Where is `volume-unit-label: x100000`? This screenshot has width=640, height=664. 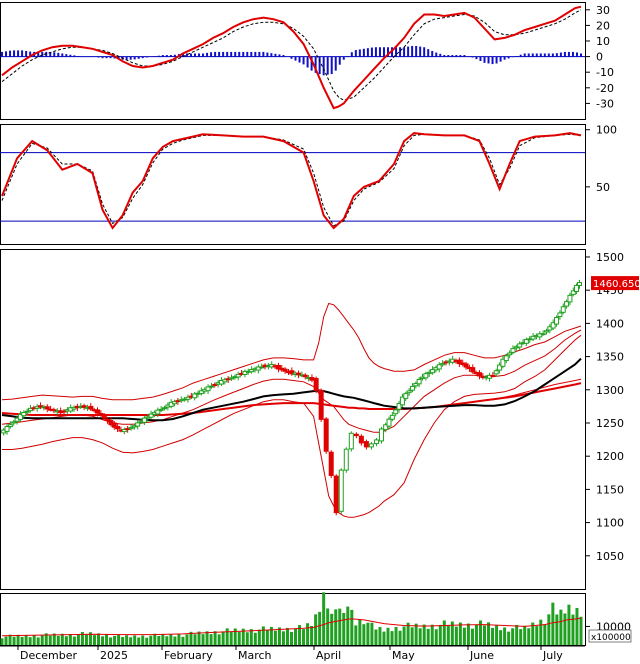 volume-unit-label: x100000 is located at coordinates (611, 638).